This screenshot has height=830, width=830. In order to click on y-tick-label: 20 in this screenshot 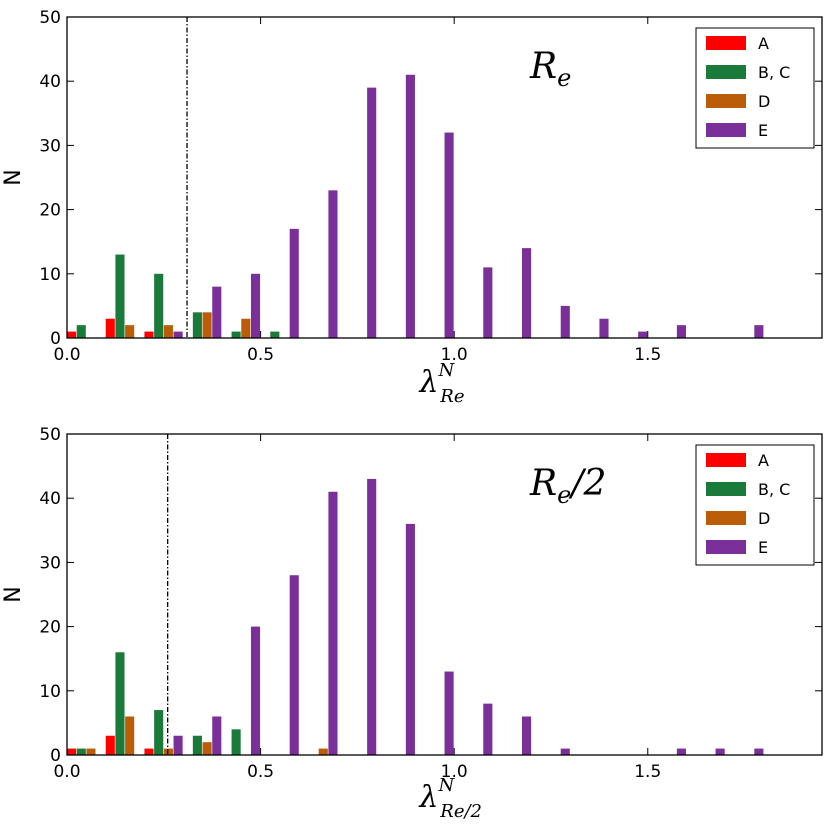, I will do `click(50, 628)`.